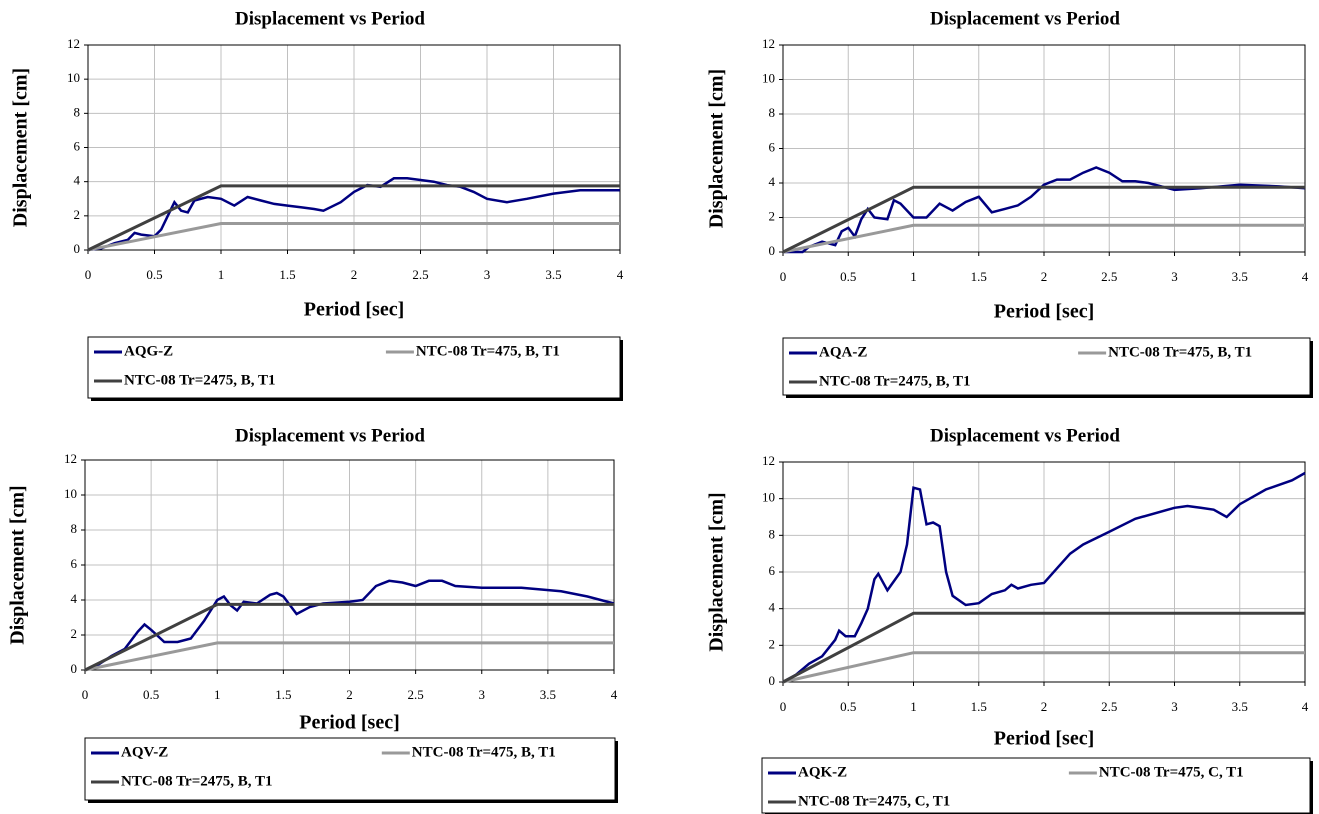 The image size is (1319, 814). What do you see at coordinates (874, 801) in the screenshot?
I see `legend-label: NTC-08 Tr=2475, C, T1` at bounding box center [874, 801].